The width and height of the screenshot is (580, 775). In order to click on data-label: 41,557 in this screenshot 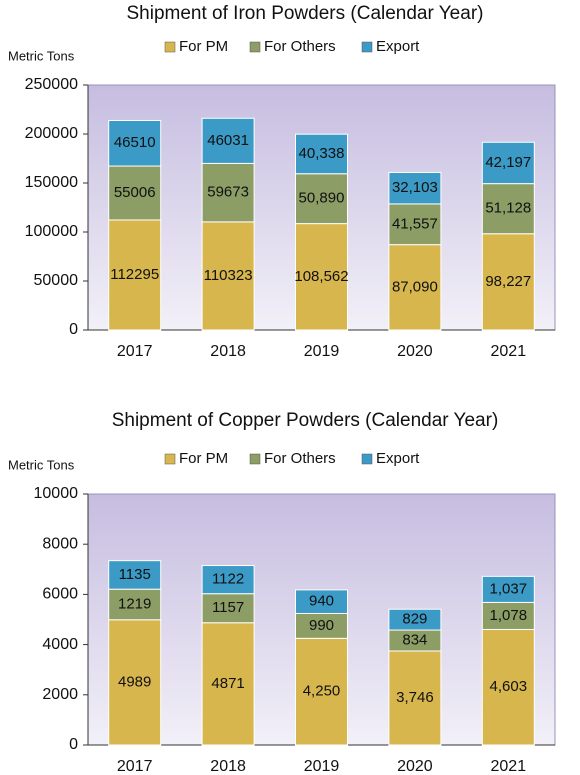, I will do `click(415, 223)`.